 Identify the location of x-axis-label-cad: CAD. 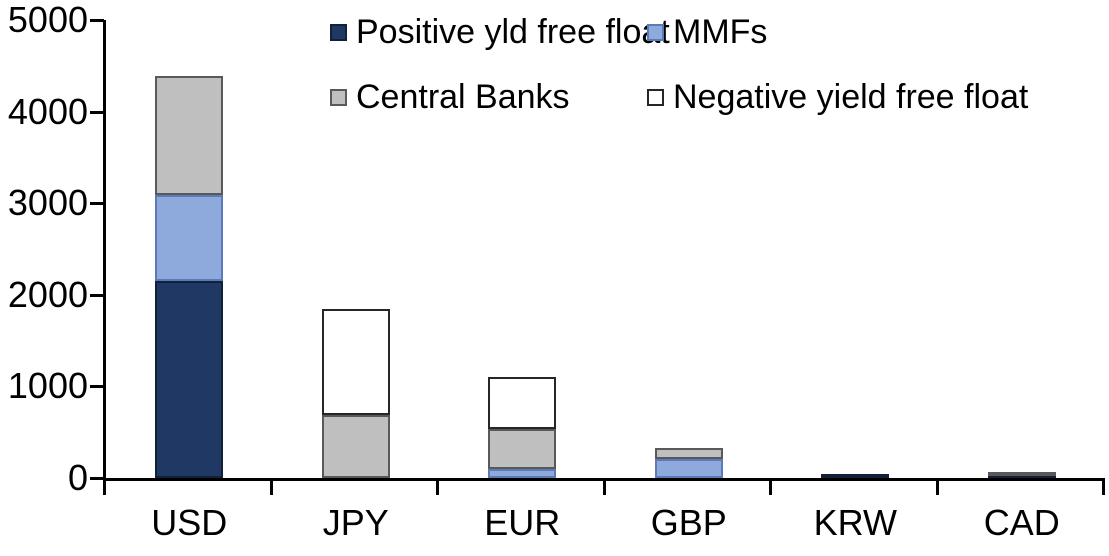
(1021, 522).